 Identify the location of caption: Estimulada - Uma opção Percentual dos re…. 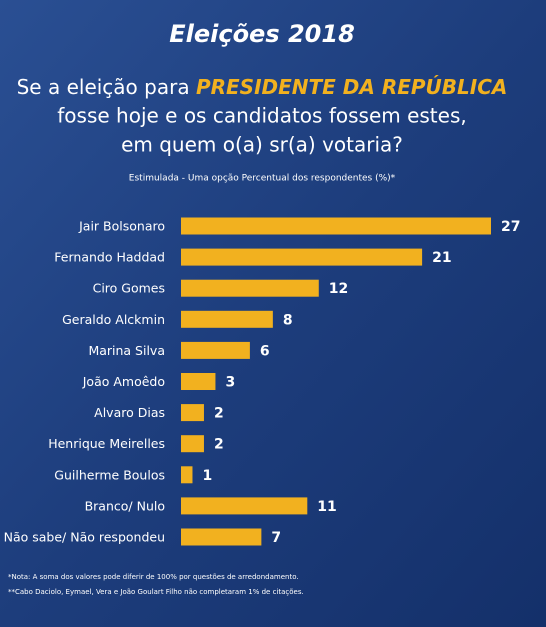
(262, 179).